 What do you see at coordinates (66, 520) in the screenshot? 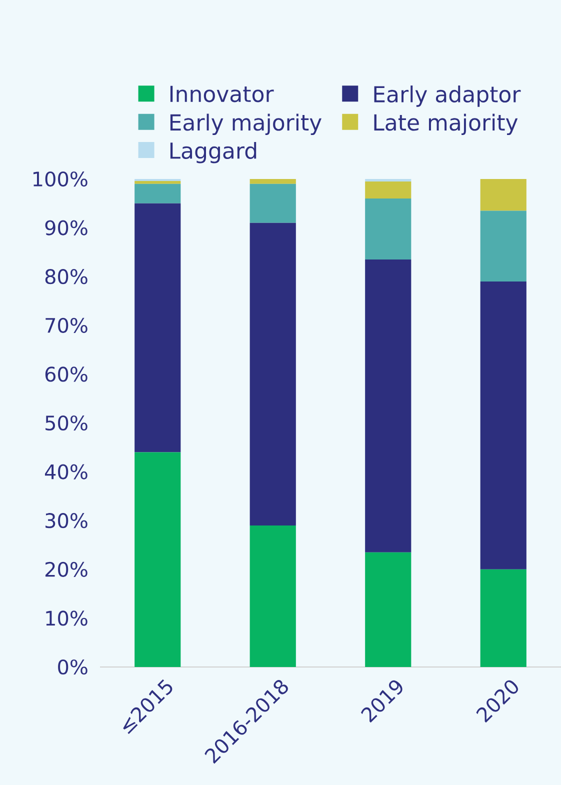
I see `y-tick-label: 30%` at bounding box center [66, 520].